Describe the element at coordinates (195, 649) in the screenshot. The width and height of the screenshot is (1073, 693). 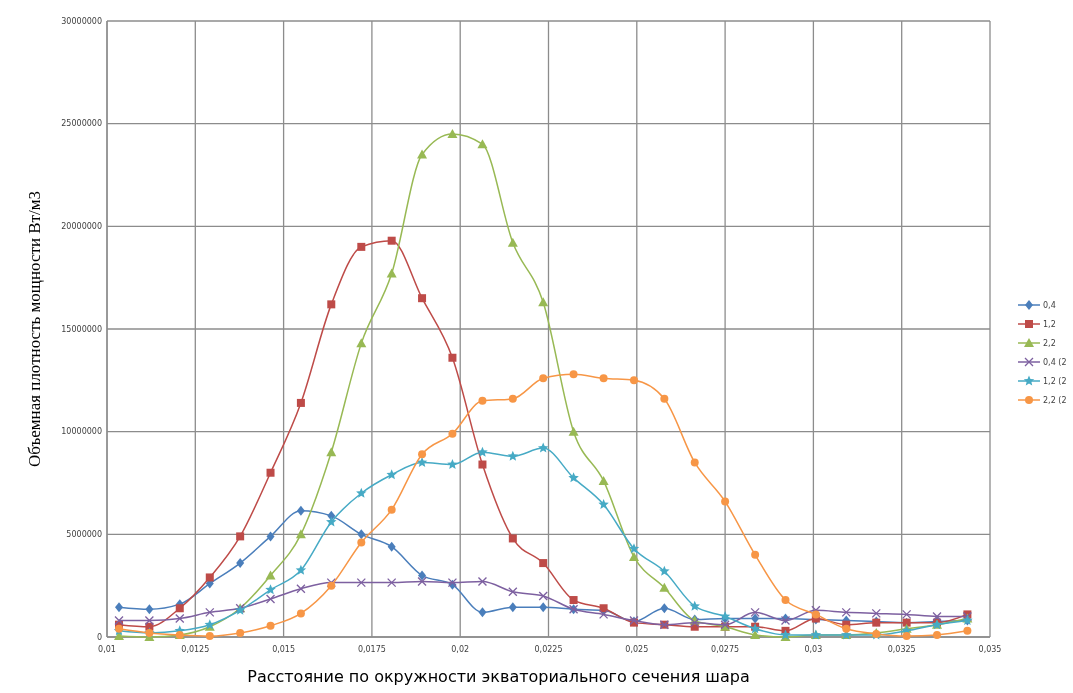
I see `x-tick-label: 0,0125` at that location.